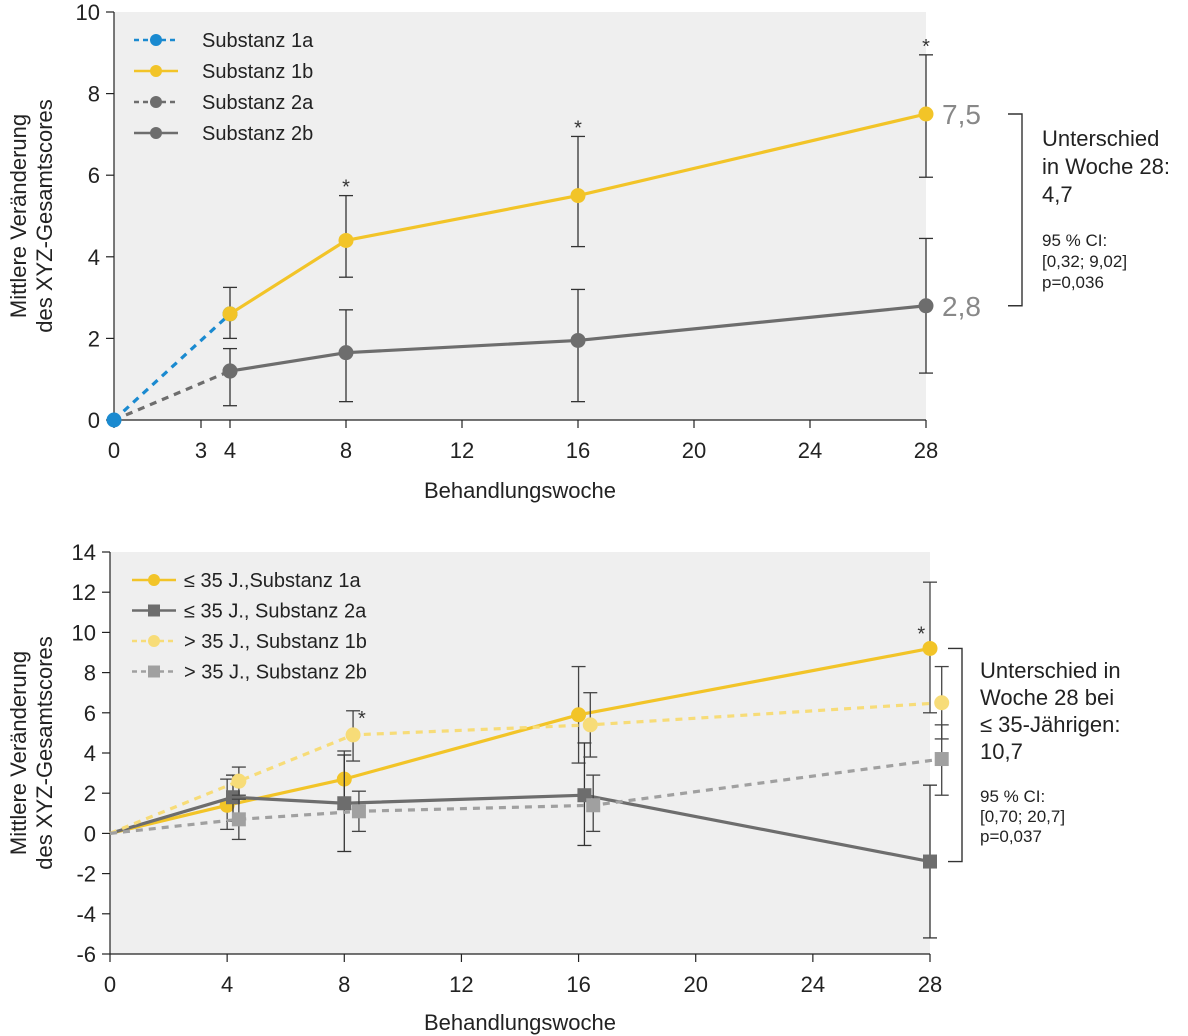  I want to click on series--35-j-substanz-1b, so click(529, 750).